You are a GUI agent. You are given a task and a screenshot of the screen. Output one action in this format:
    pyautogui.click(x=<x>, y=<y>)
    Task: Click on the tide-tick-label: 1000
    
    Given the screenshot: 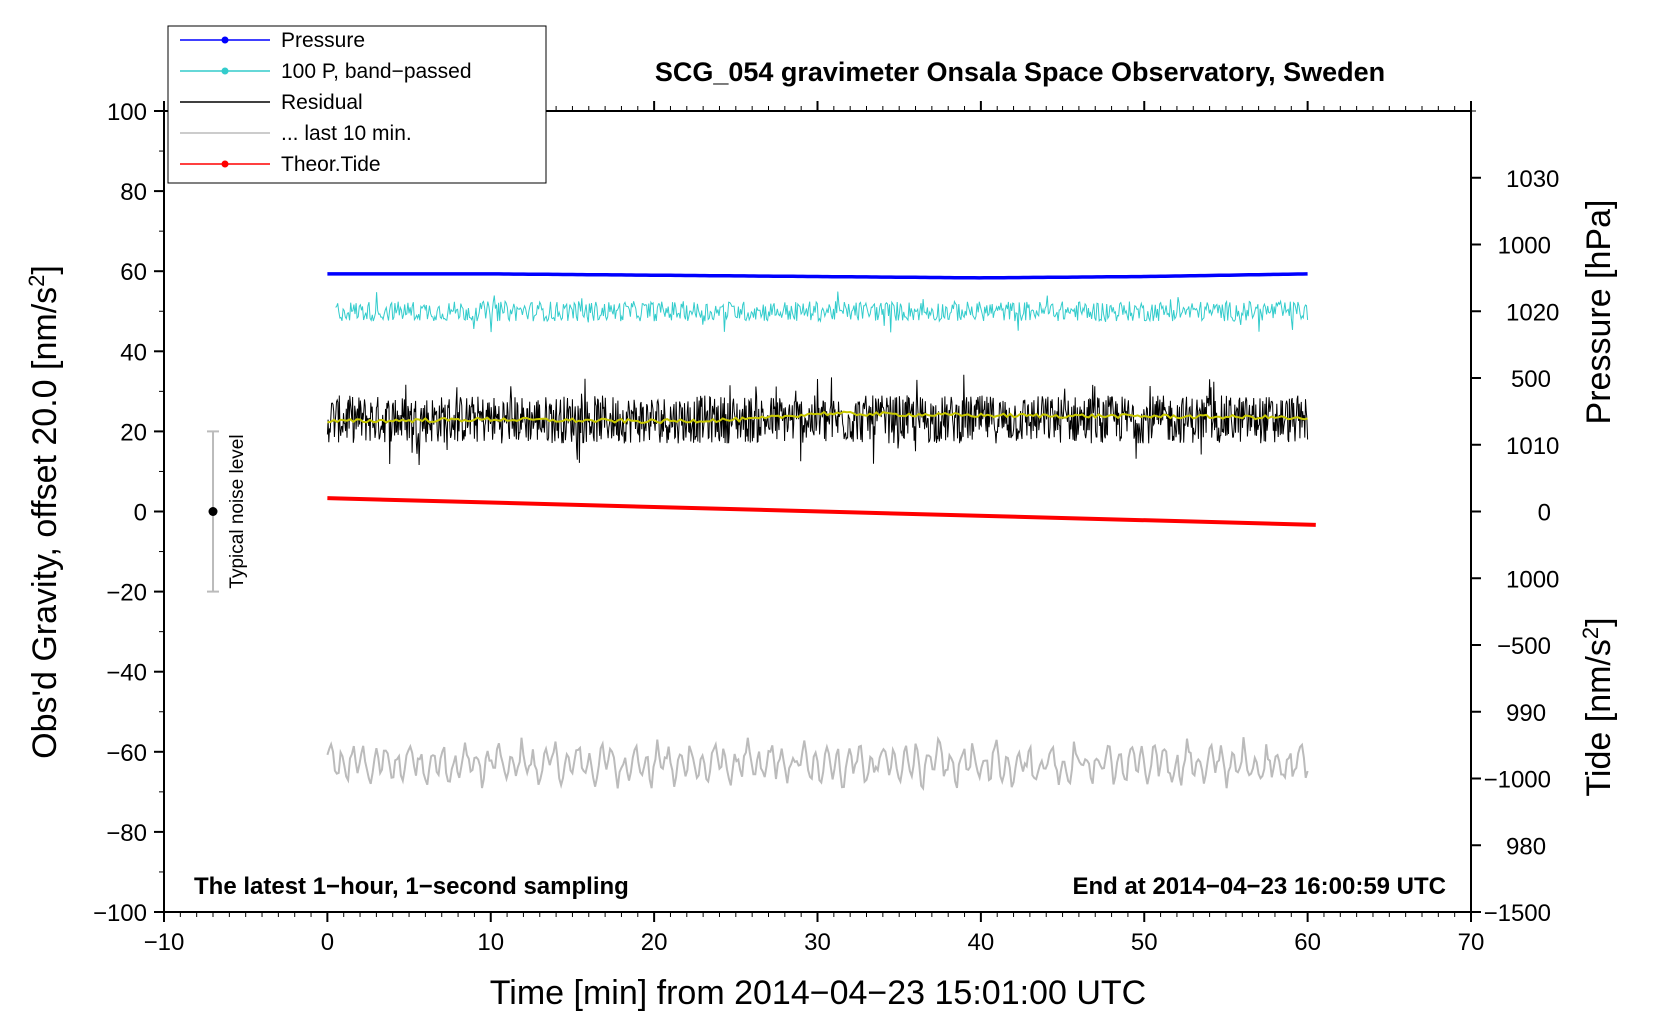 What is the action you would take?
    pyautogui.click(x=1524, y=246)
    